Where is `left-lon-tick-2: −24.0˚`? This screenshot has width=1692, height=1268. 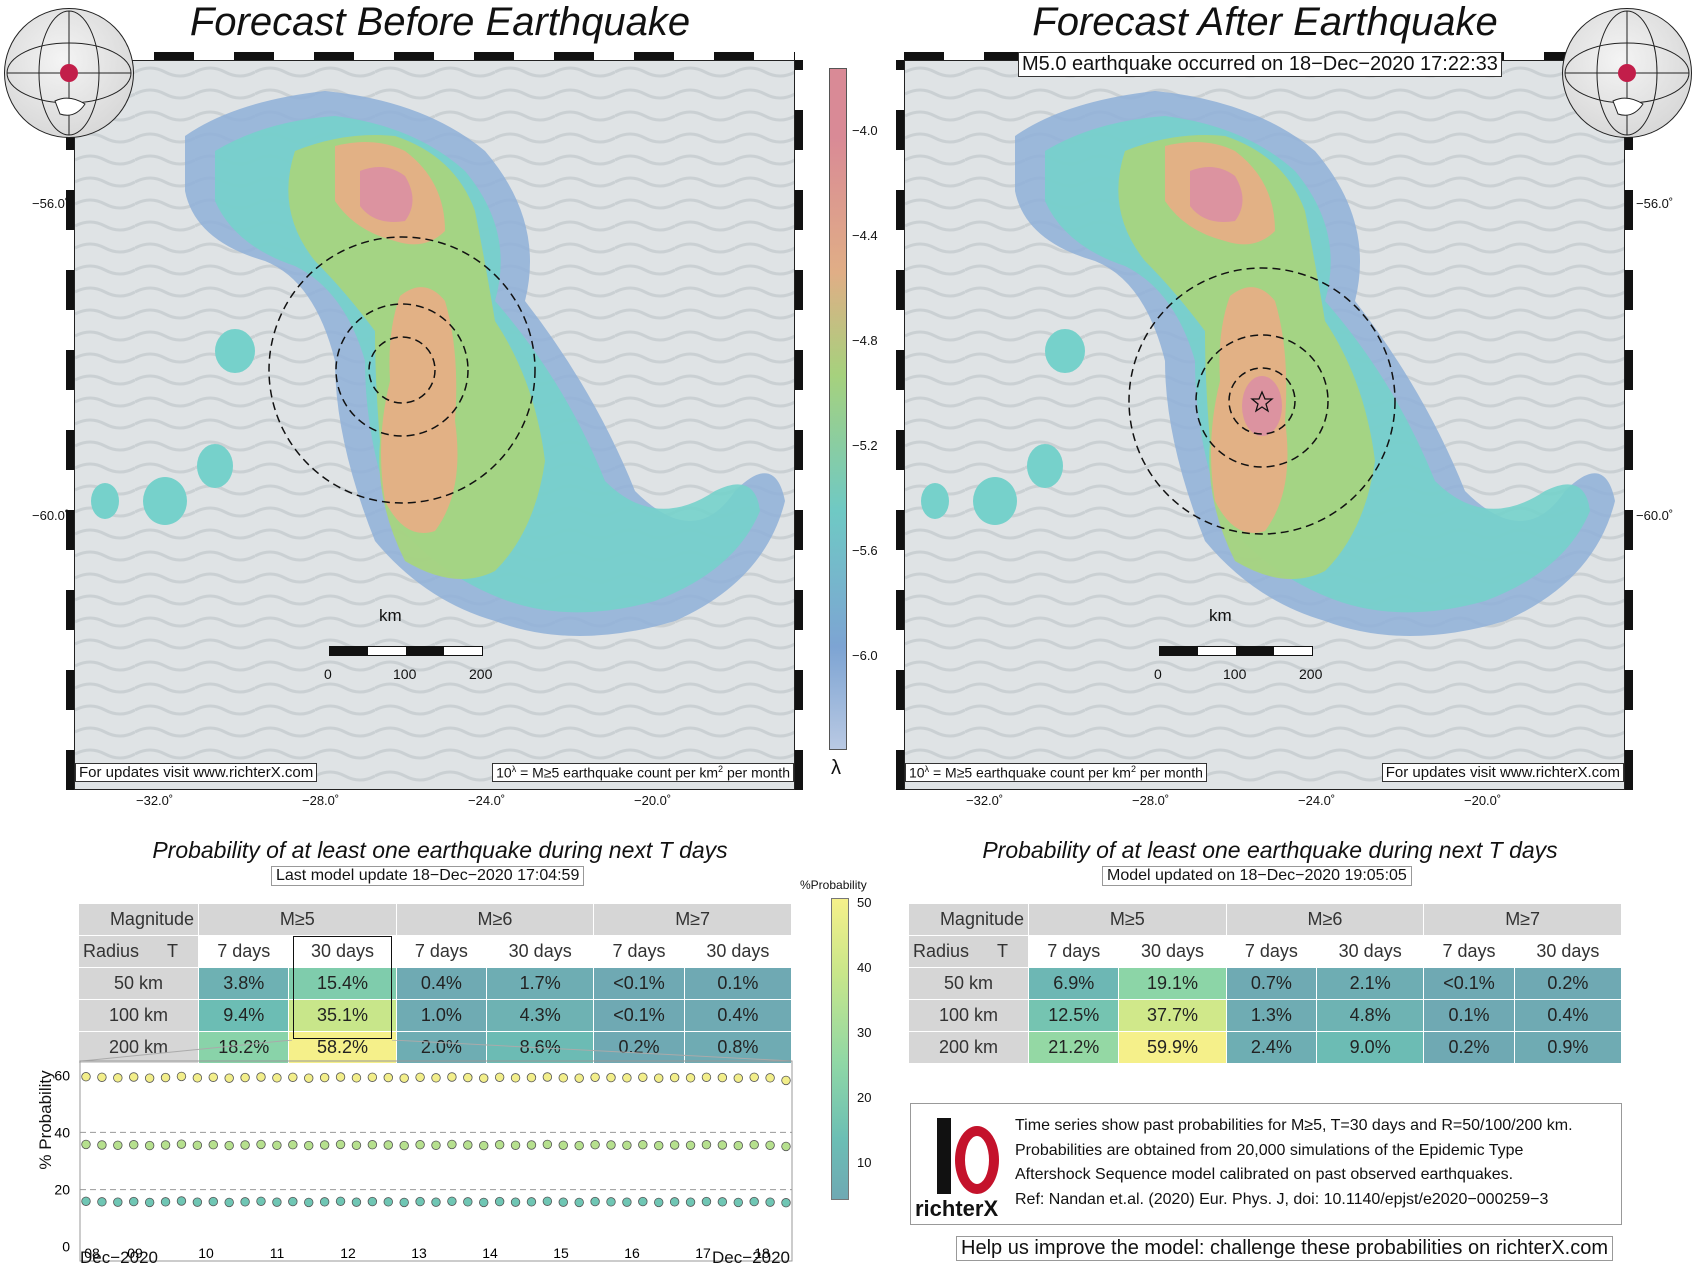
left-lon-tick-2: −24.0˚ is located at coordinates (487, 800).